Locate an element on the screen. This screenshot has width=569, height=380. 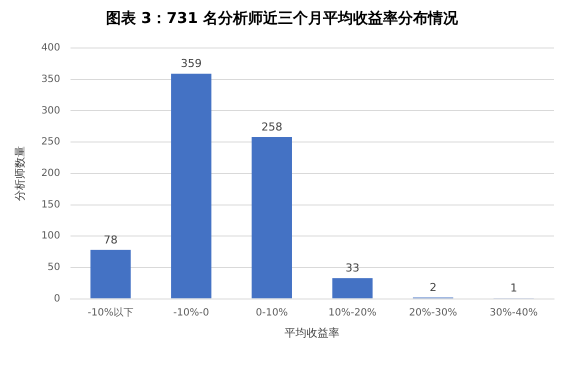
y-tick-label: 250 is located at coordinates (50, 142).